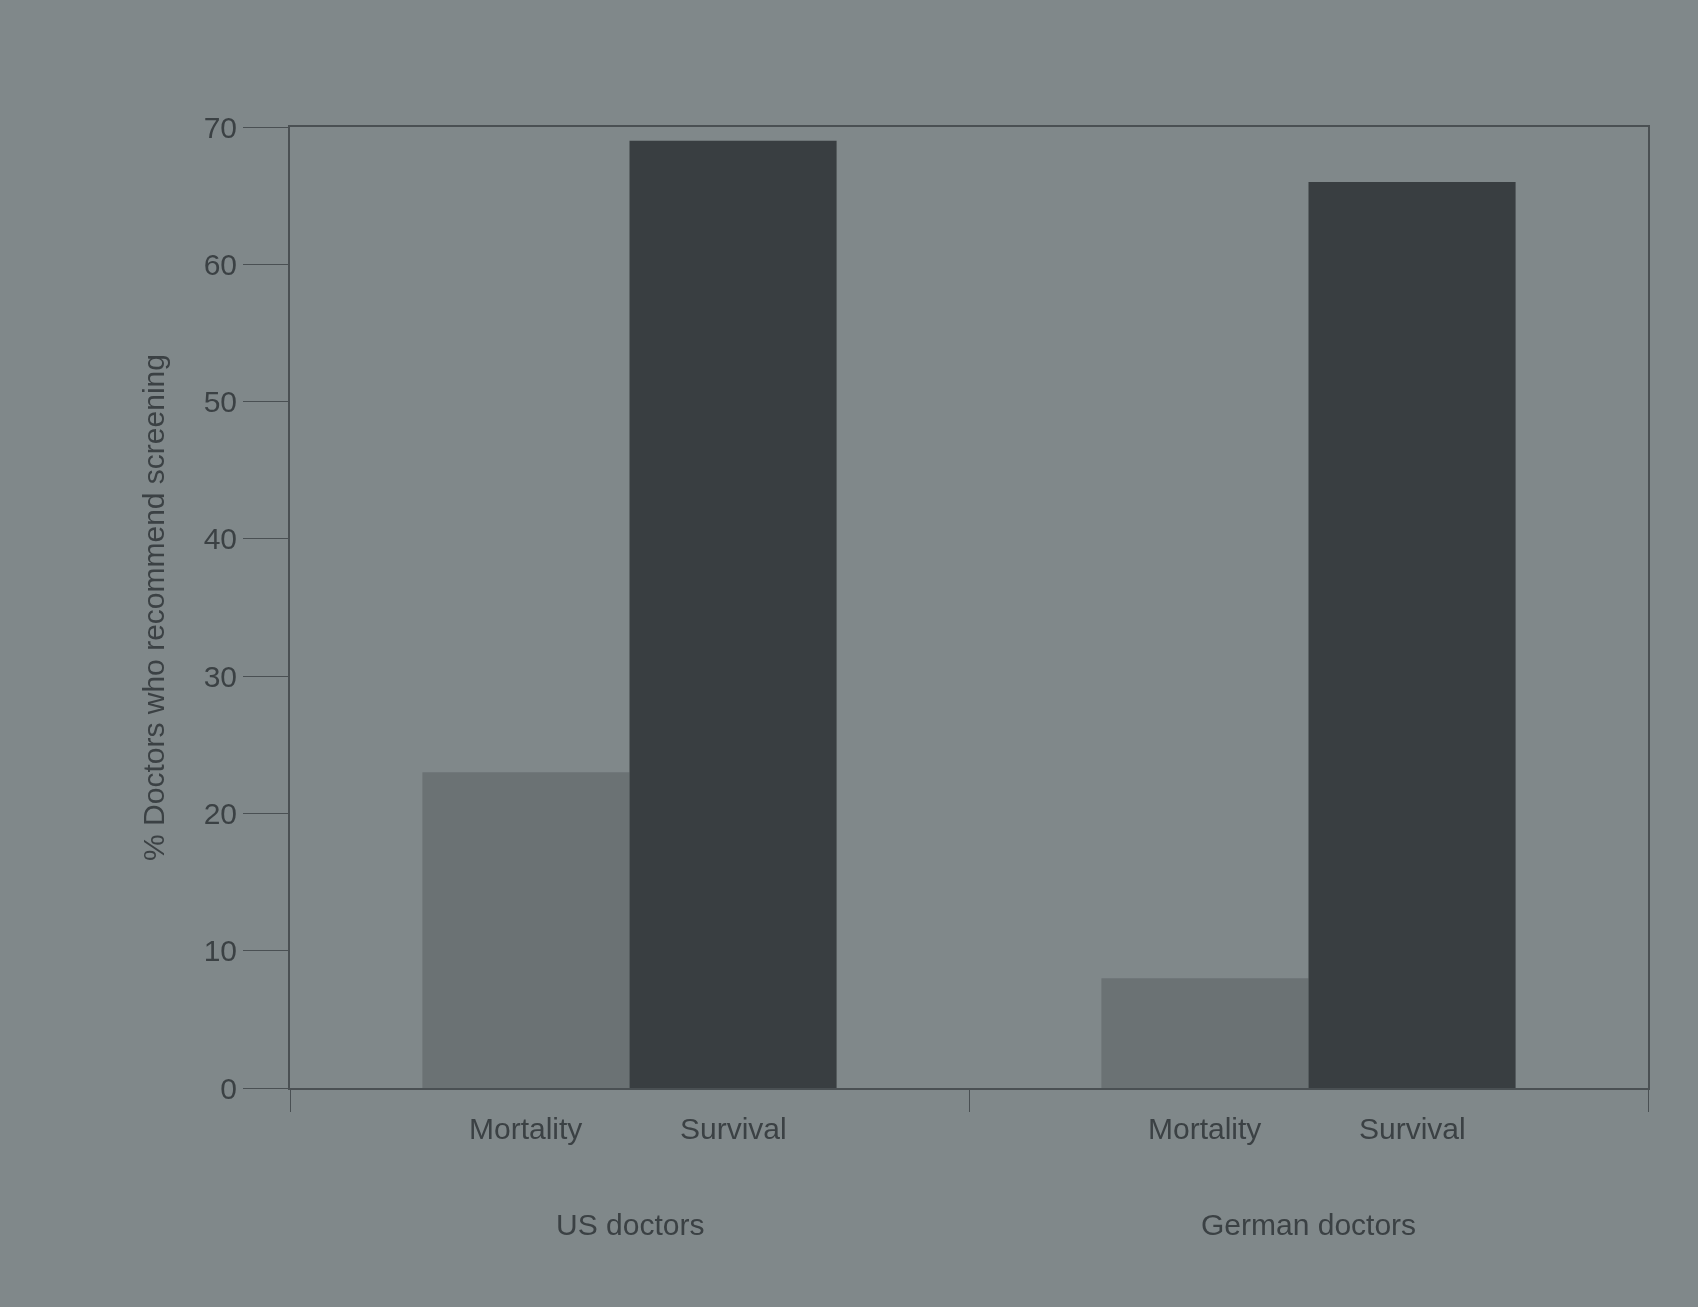  What do you see at coordinates (1412, 1128) in the screenshot?
I see `text: Survival` at bounding box center [1412, 1128].